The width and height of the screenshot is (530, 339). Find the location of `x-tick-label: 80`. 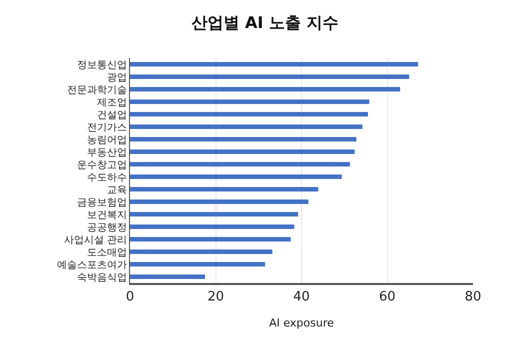

x-tick-label: 80 is located at coordinates (473, 297).